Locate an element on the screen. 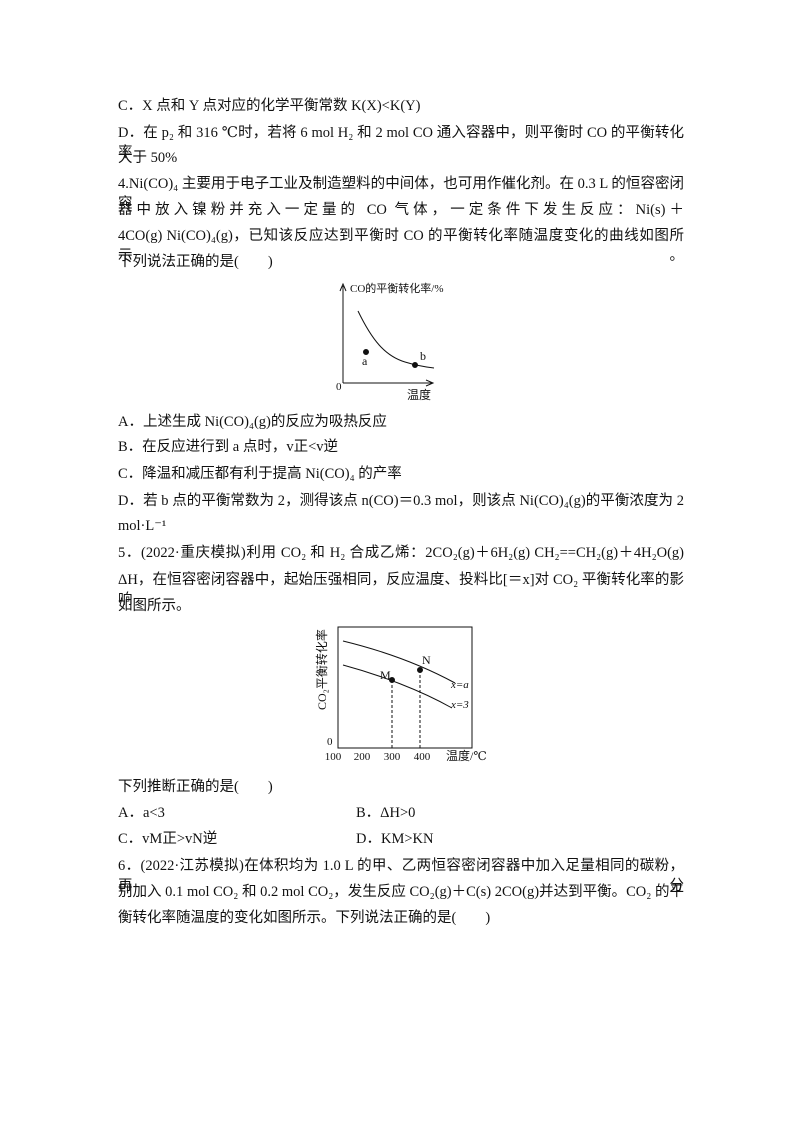  tick-label: 300 is located at coordinates (392, 757).